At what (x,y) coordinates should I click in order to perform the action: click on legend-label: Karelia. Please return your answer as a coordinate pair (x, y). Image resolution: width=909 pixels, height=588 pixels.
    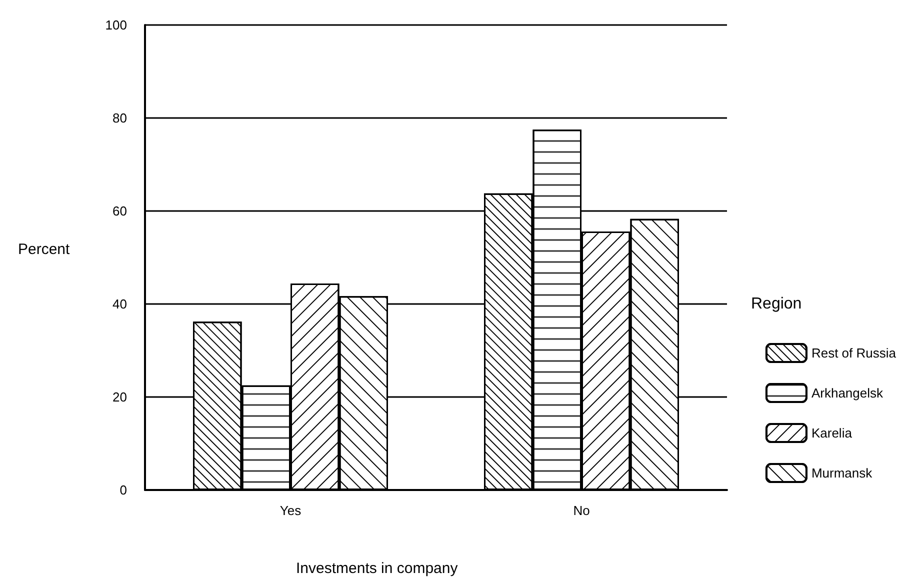
    Looking at the image, I should click on (832, 433).